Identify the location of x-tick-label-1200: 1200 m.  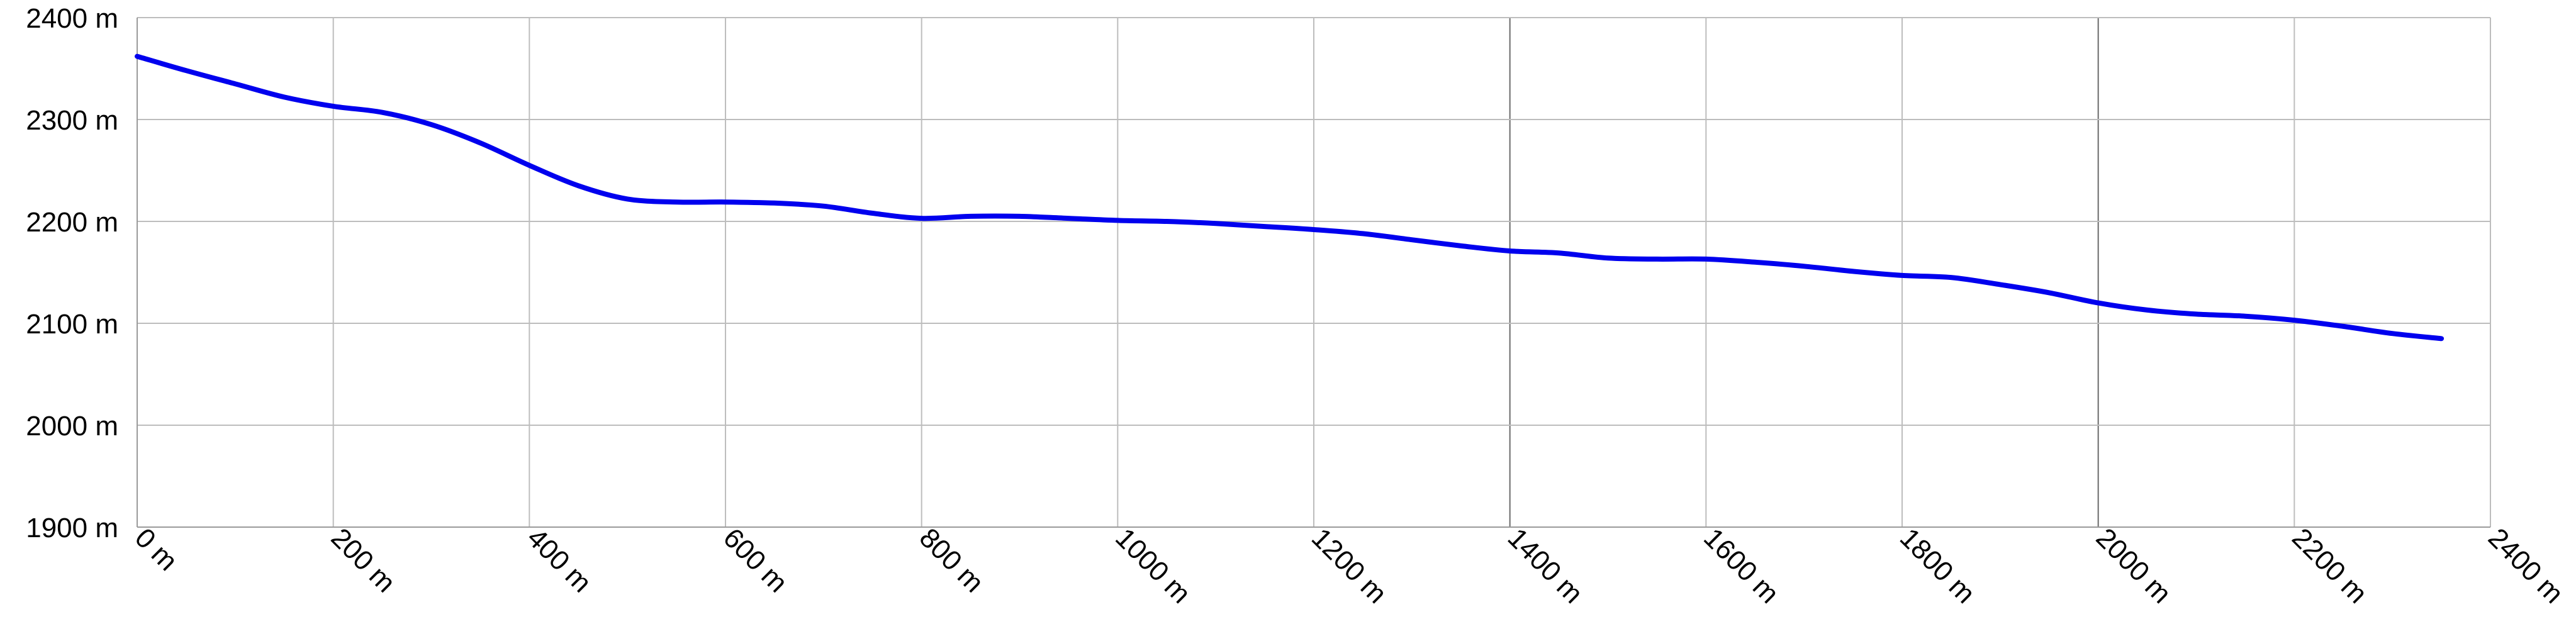
(1349, 565).